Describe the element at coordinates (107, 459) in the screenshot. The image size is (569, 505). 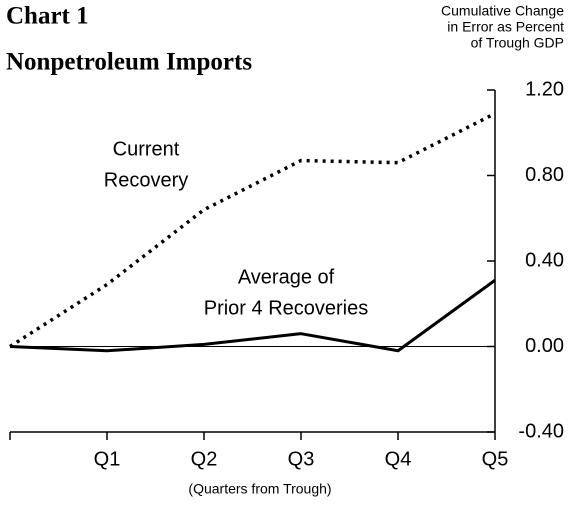
I see `x-tick-label: Q1` at that location.